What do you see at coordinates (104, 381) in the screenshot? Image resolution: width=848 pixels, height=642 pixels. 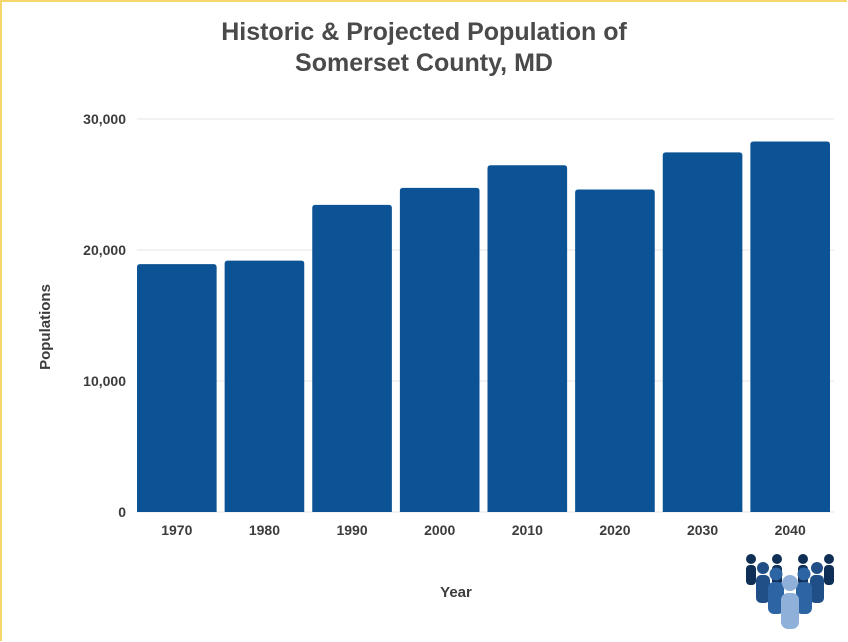 I see `y-tick-label: 10,000` at bounding box center [104, 381].